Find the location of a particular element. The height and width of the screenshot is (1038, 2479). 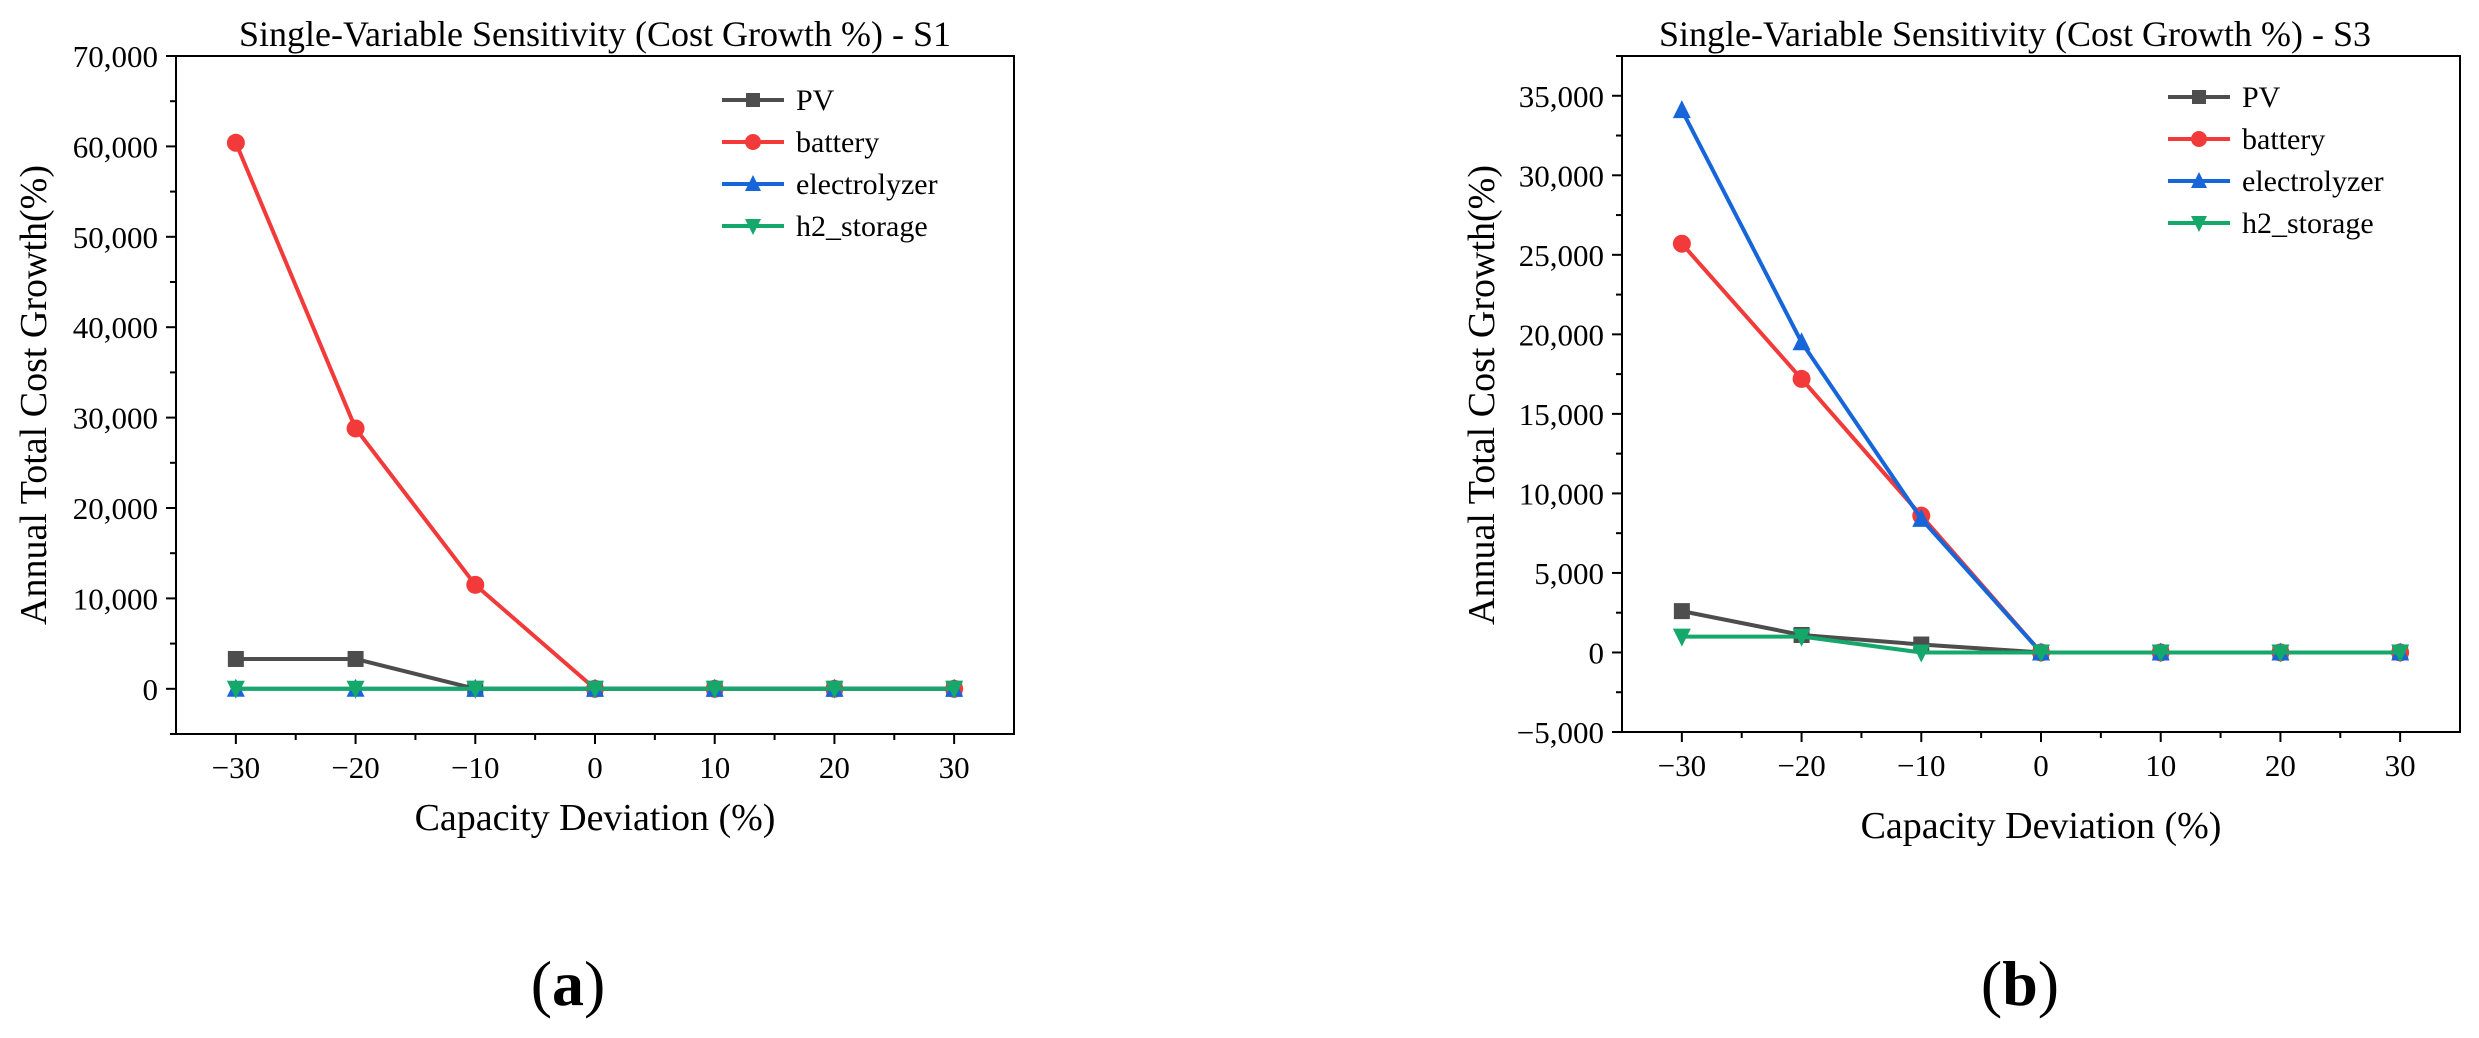

panel-label-letter: a is located at coordinates (568, 983).